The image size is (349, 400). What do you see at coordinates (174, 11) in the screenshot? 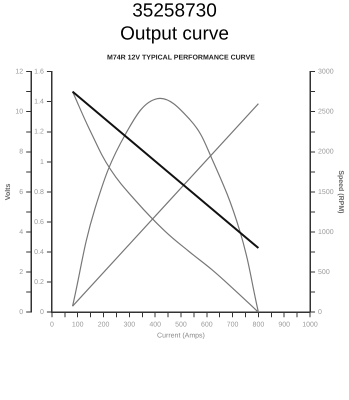
I see `chart-title: 35258730` at bounding box center [174, 11].